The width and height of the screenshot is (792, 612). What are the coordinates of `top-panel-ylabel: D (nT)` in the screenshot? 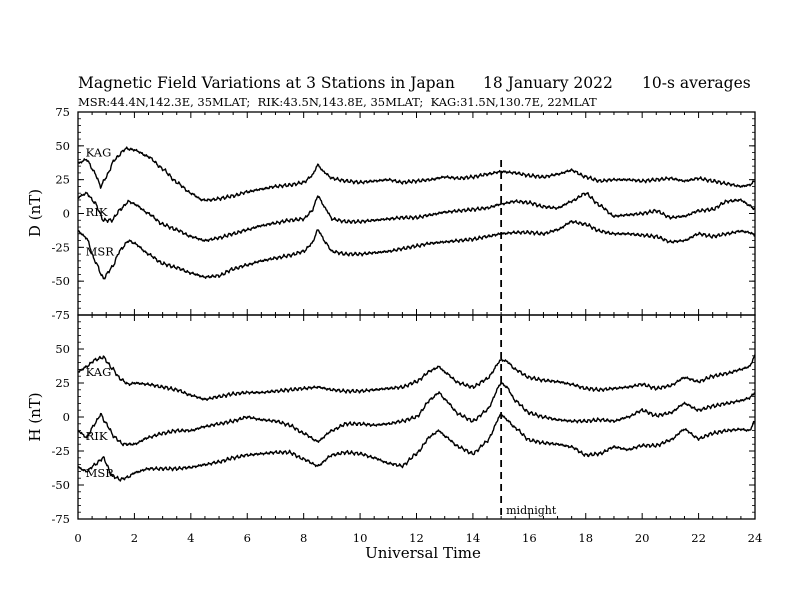 It's located at (35, 213).